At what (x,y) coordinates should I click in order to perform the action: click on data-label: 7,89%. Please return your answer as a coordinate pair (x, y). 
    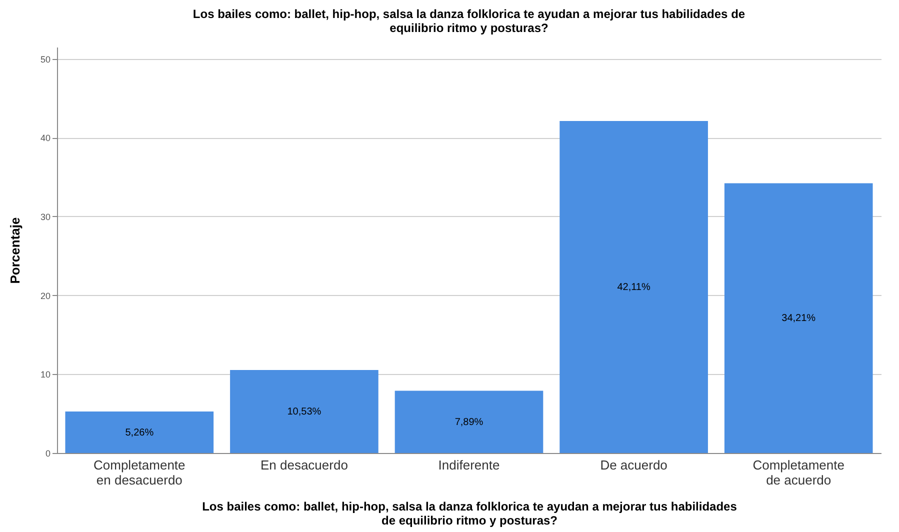
    Looking at the image, I should click on (469, 422).